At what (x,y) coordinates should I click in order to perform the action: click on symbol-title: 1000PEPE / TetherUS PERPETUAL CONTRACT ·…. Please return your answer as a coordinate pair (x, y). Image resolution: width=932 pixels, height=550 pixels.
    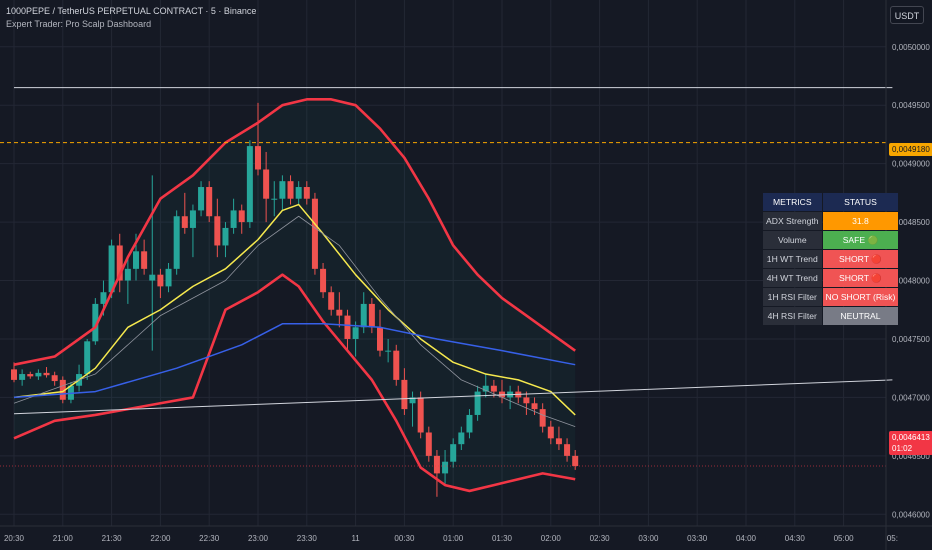
    Looking at the image, I should click on (131, 11).